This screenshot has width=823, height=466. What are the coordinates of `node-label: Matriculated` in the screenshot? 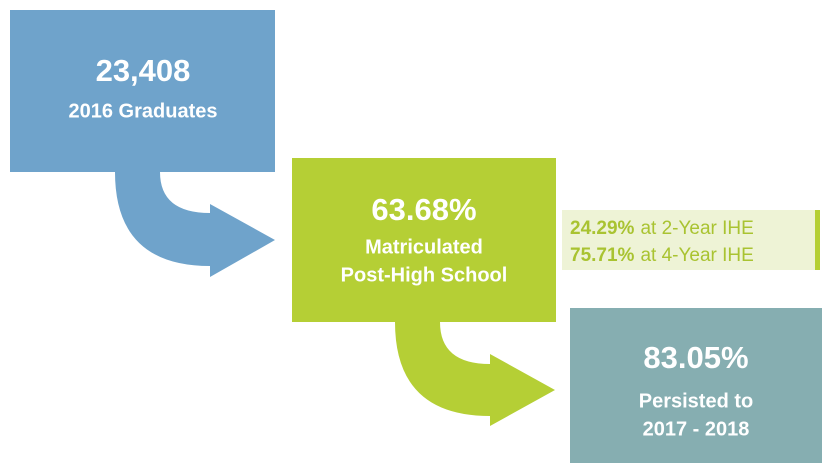 It's located at (424, 247).